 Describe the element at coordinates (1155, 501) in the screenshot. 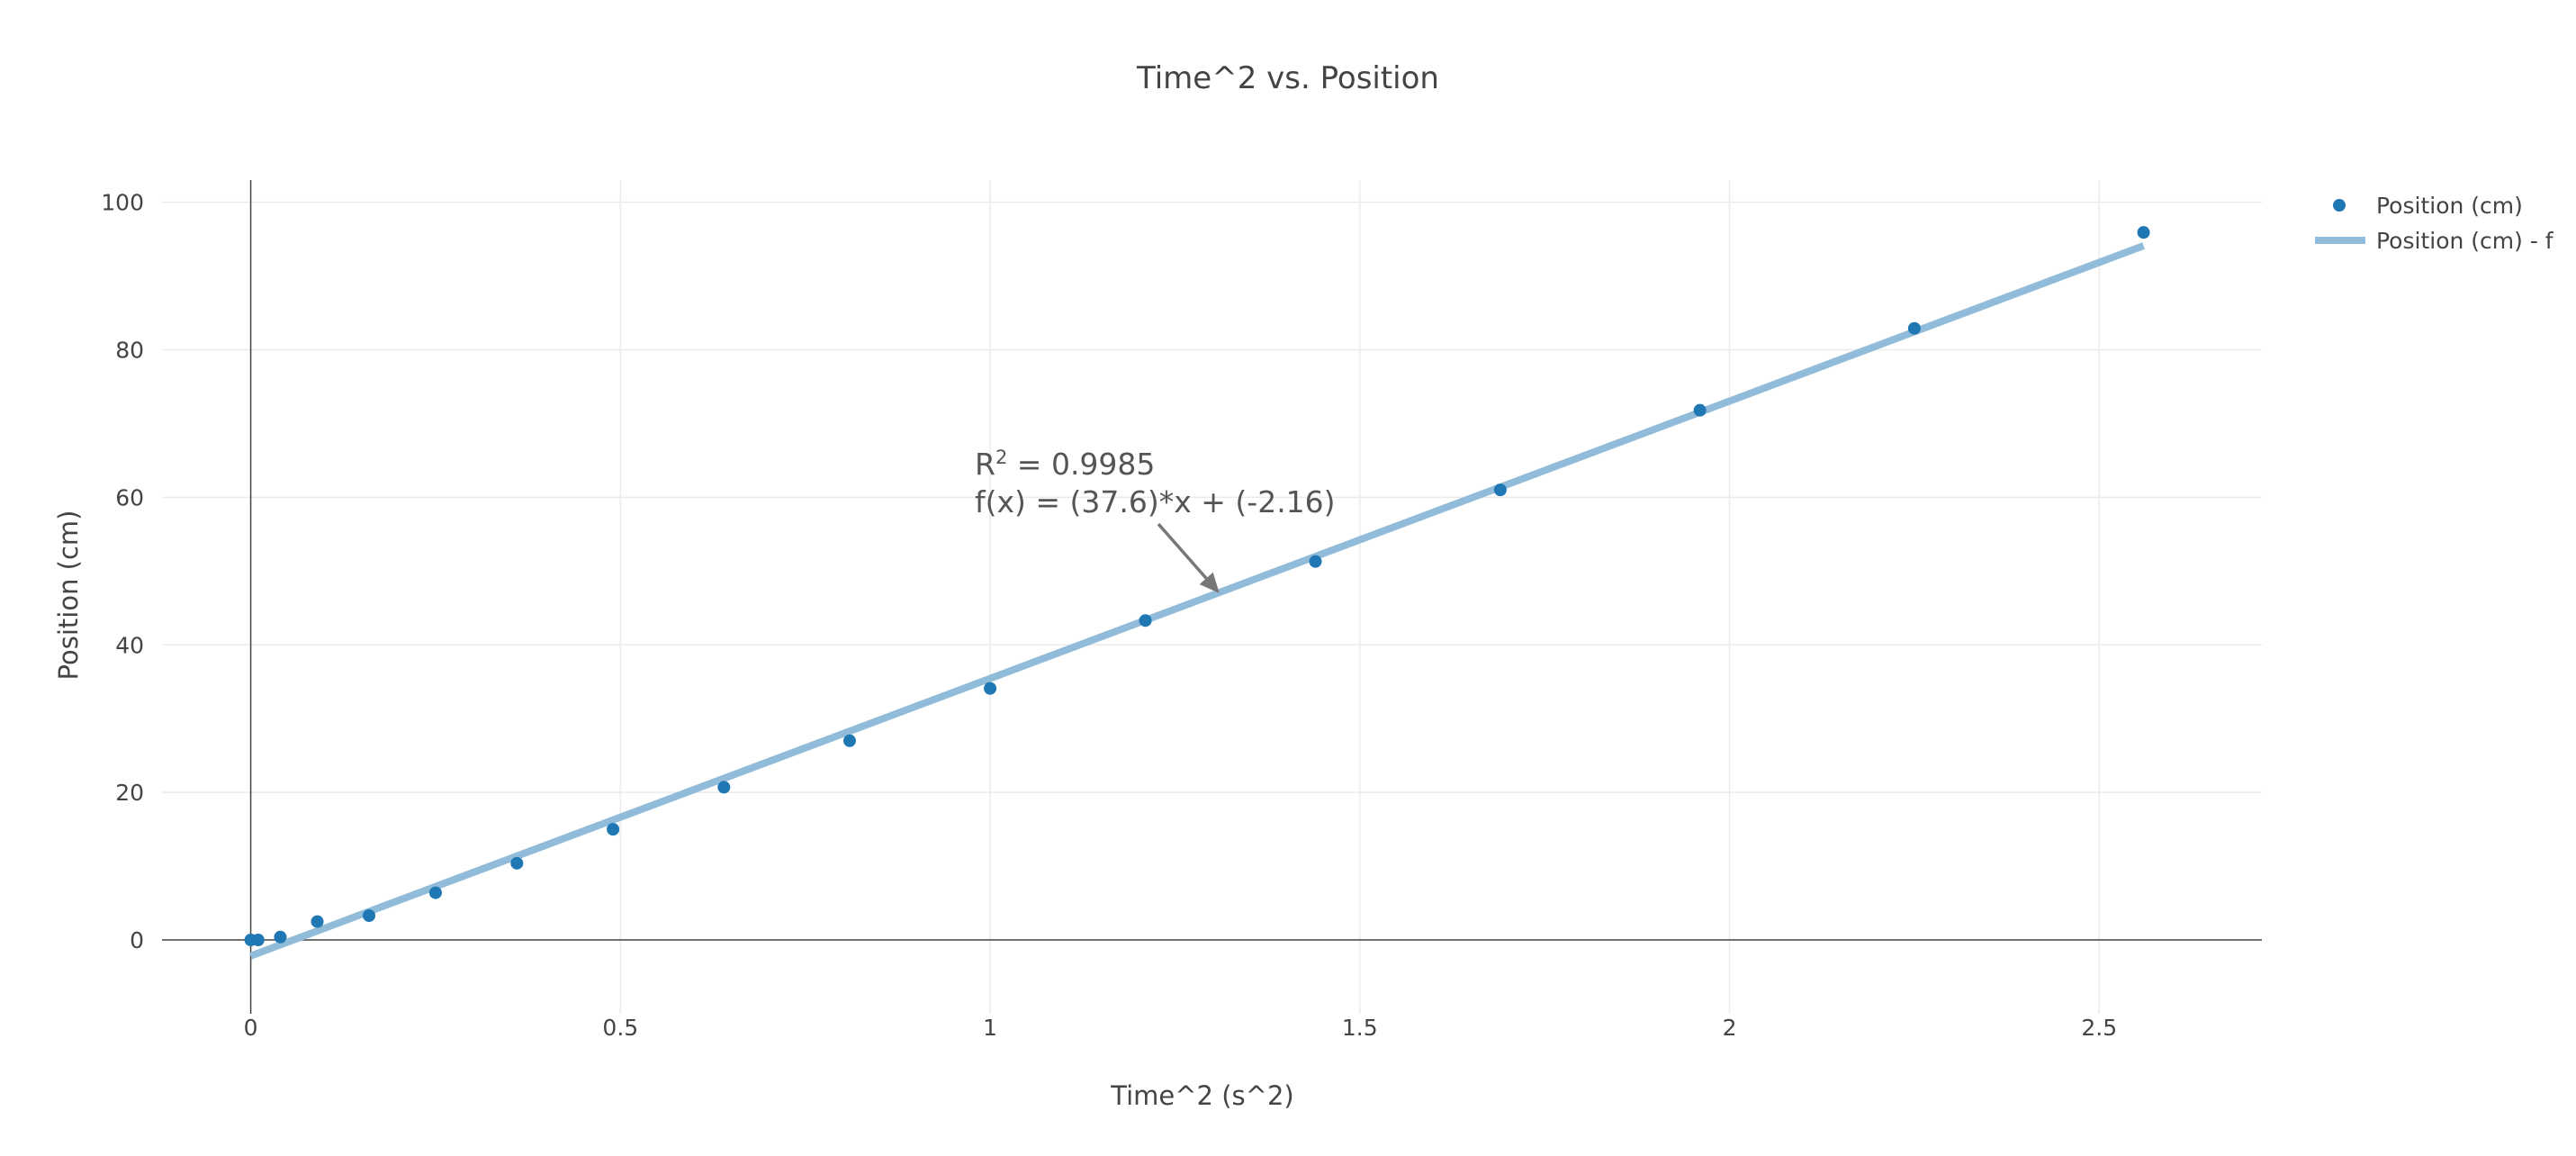

I see `fit-equation-label: f(x) = (37.6)*x + (-2.16)` at that location.